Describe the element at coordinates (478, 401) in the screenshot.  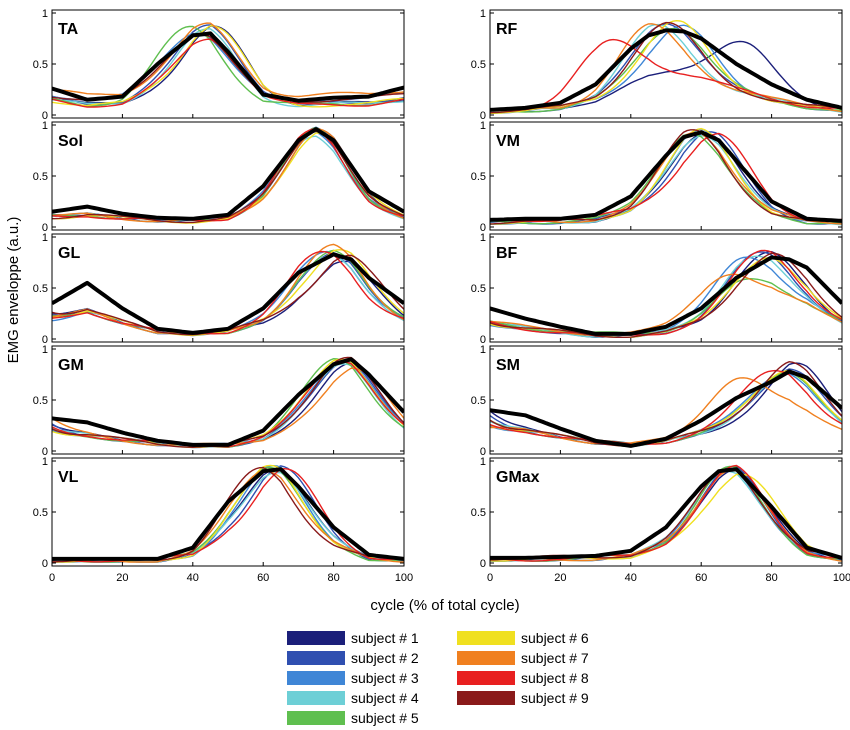
I see `y-tick-label-sm: 0.5` at that location.